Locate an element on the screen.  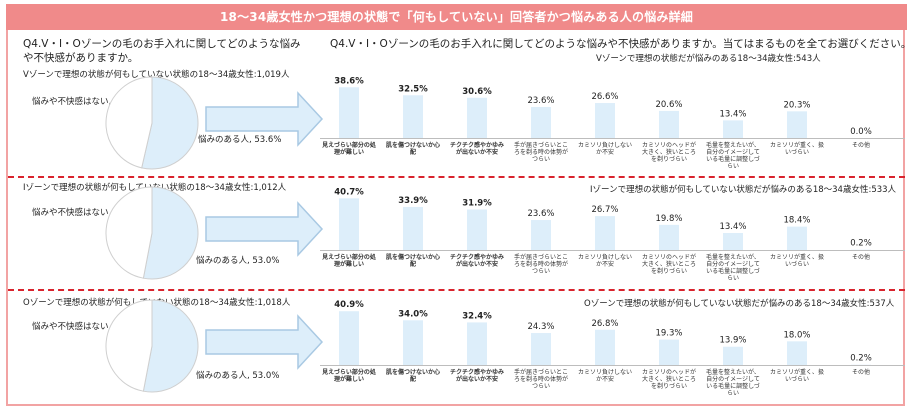
category-label-i-4: 手が届きづらいところを剃る時の体勢がつらい is located at coordinates (541, 264).